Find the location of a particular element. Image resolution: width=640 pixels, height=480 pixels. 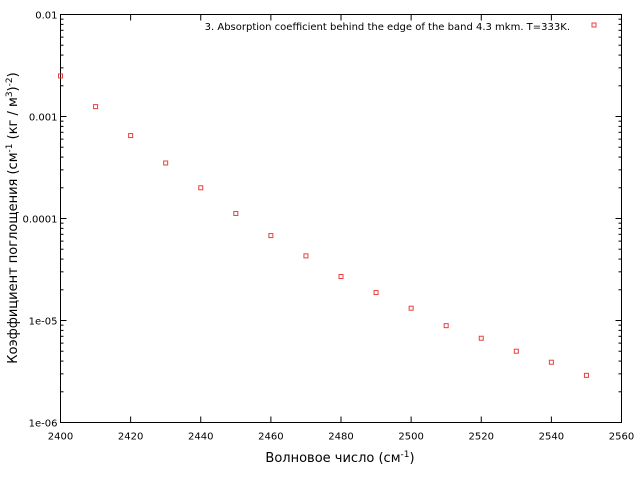

y-tick-label: 1e-05 is located at coordinates (43, 322).